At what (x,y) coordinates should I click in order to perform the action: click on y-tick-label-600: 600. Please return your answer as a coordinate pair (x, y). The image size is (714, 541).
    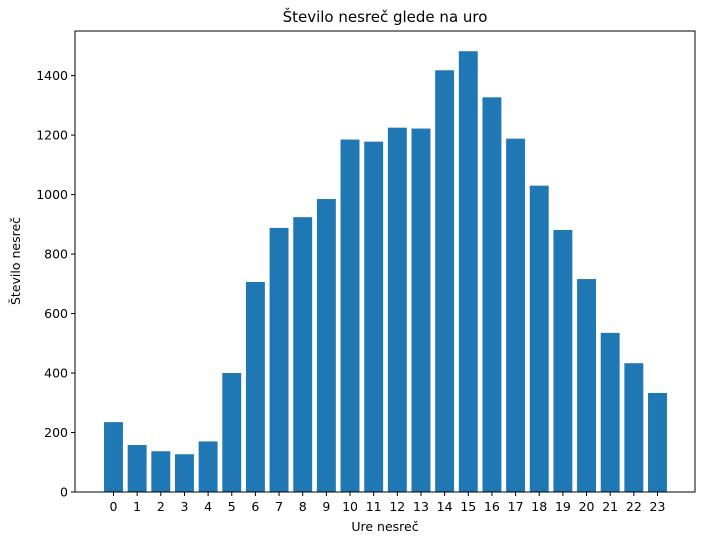
    Looking at the image, I should click on (56, 313).